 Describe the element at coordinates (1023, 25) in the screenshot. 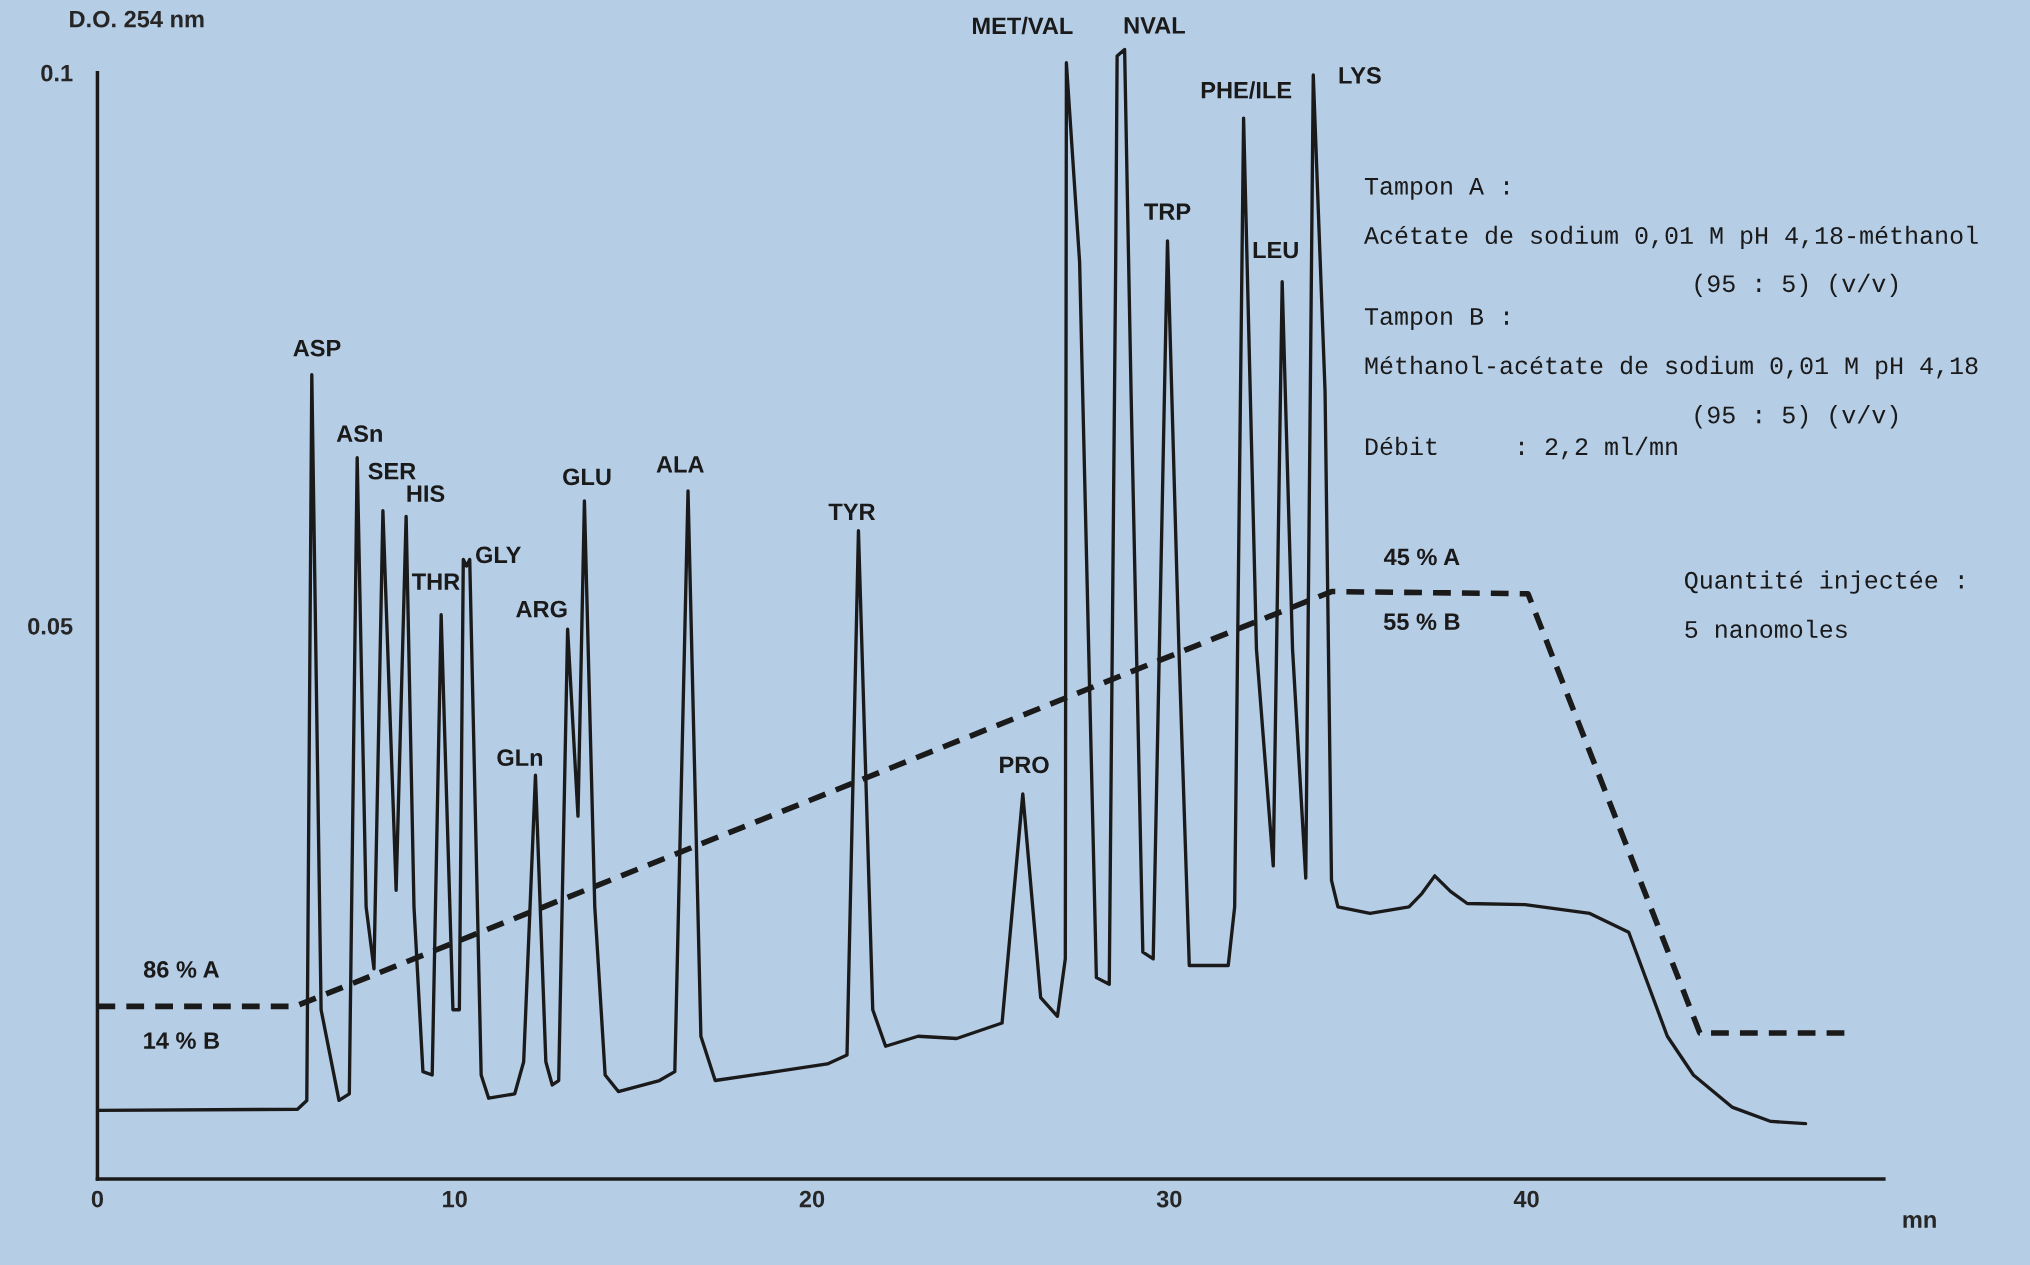

I see `annotation: MET/VAL` at that location.